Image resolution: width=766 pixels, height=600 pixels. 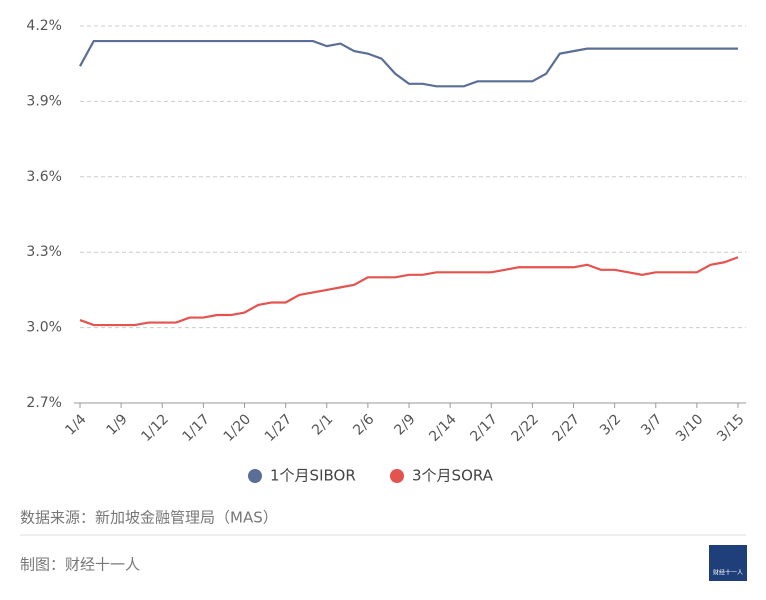 I want to click on y-tick-label: 4.2%, so click(x=44, y=26).